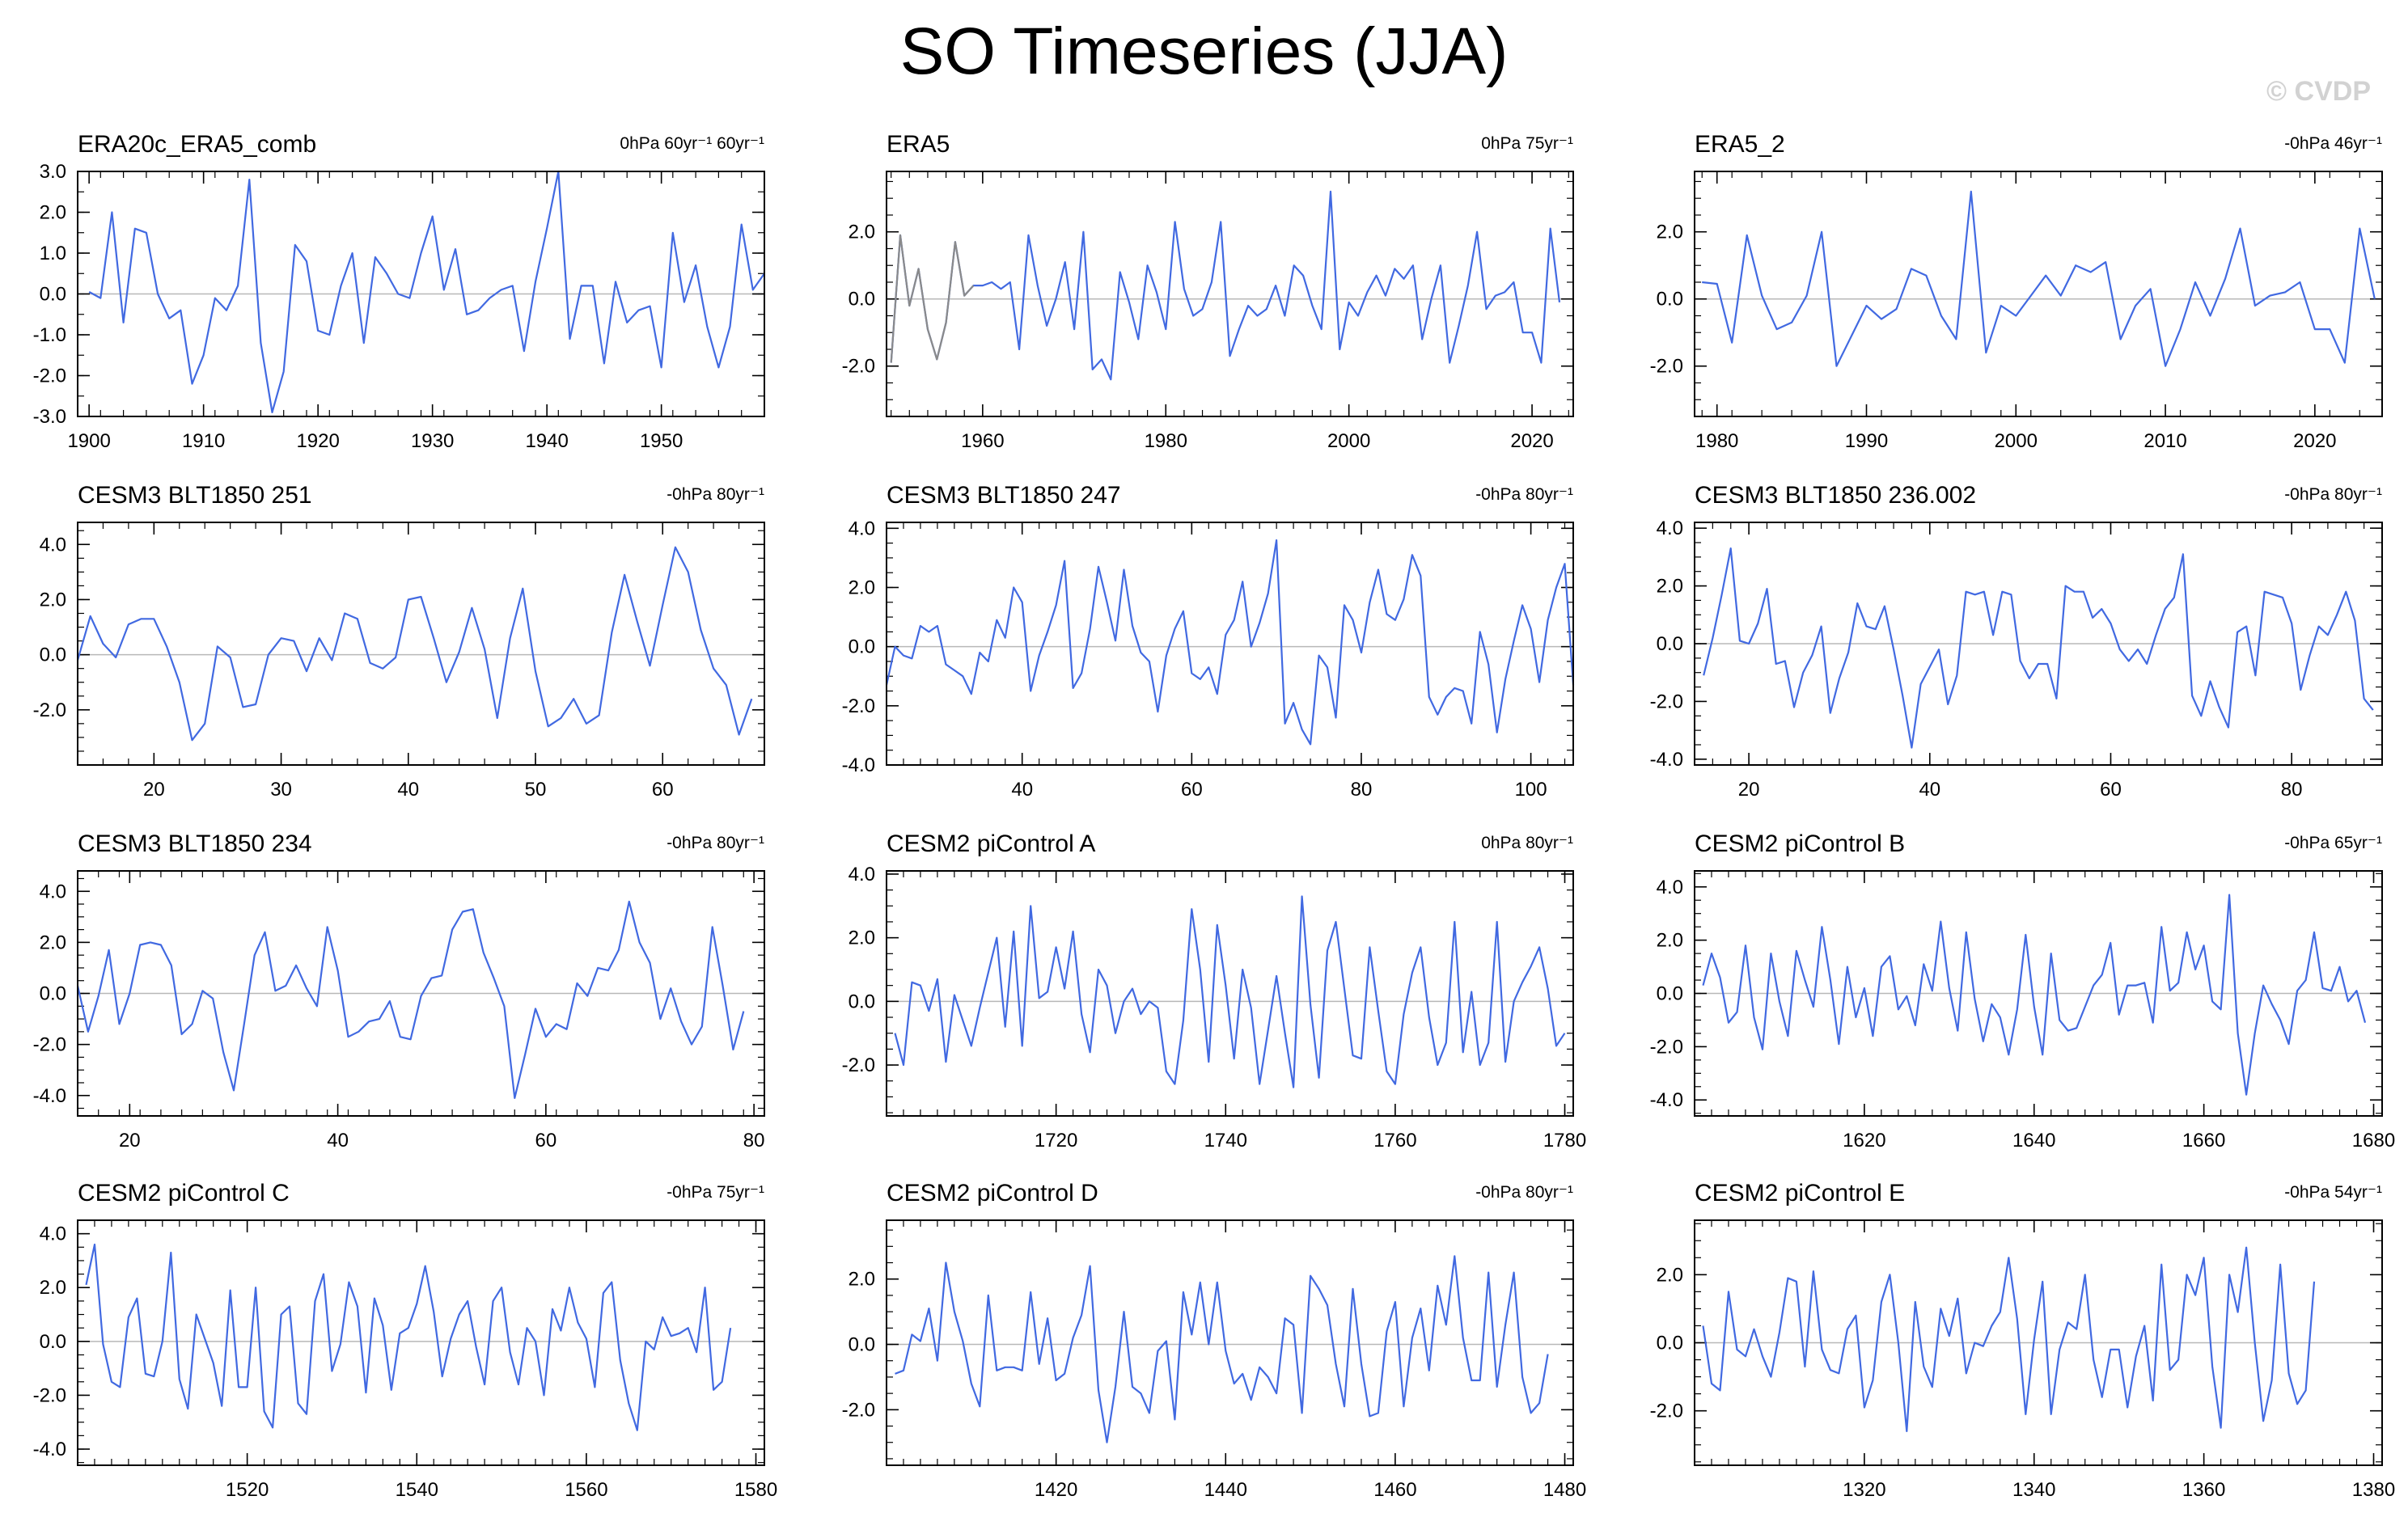  Describe the element at coordinates (197, 145) in the screenshot. I see `panel-title: ERA20c_ERA5_comb` at that location.